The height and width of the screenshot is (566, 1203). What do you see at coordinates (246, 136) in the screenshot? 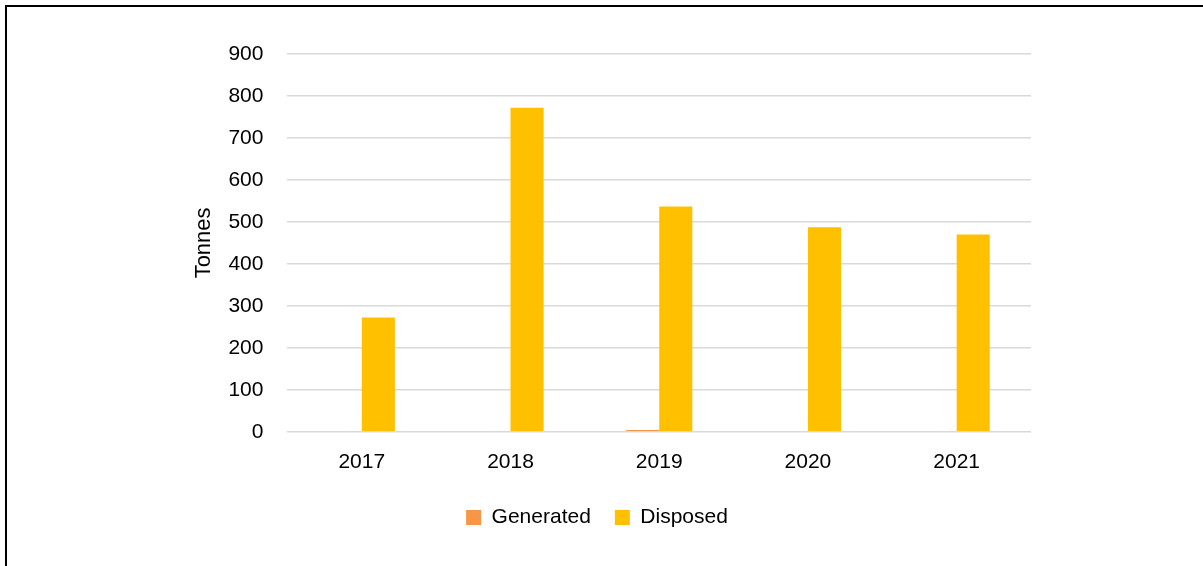
I see `y-tick-label: 700` at bounding box center [246, 136].